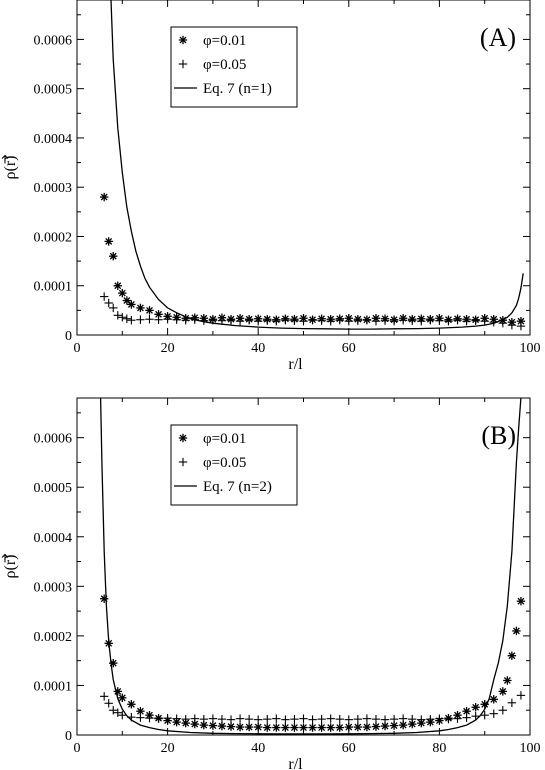 This screenshot has height=770, width=545. Describe the element at coordinates (224, 65) in the screenshot. I see `legend-entry: φ=0.05` at that location.